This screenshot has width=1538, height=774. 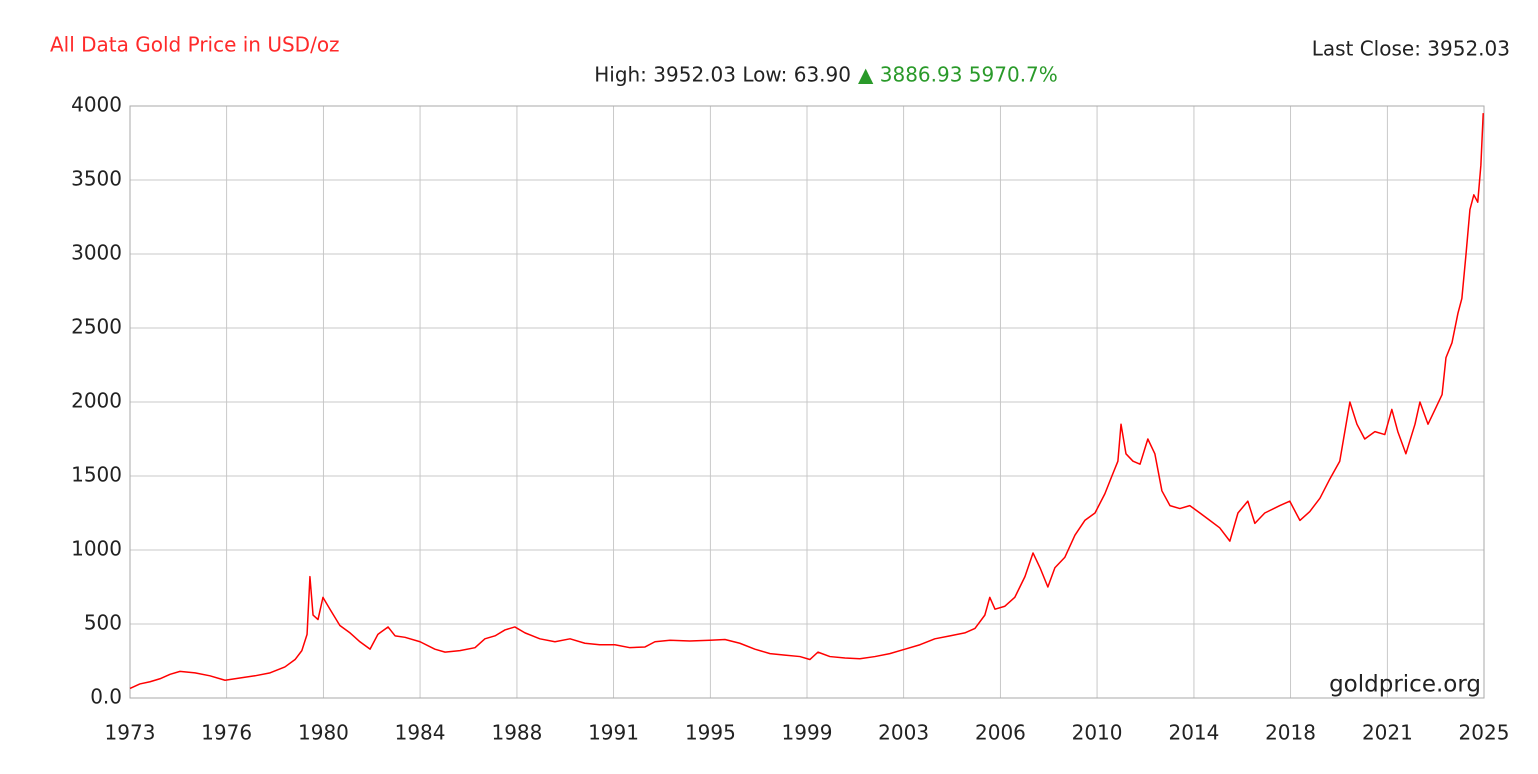 What do you see at coordinates (96, 401) in the screenshot?
I see `y-tick-label: 2000` at bounding box center [96, 401].